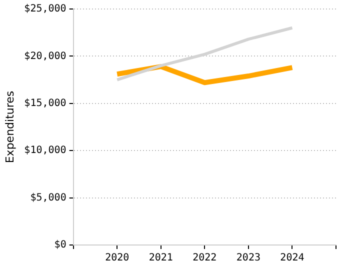 The width and height of the screenshot is (350, 275). I want to click on x-tick-label: 2022, so click(204, 258).